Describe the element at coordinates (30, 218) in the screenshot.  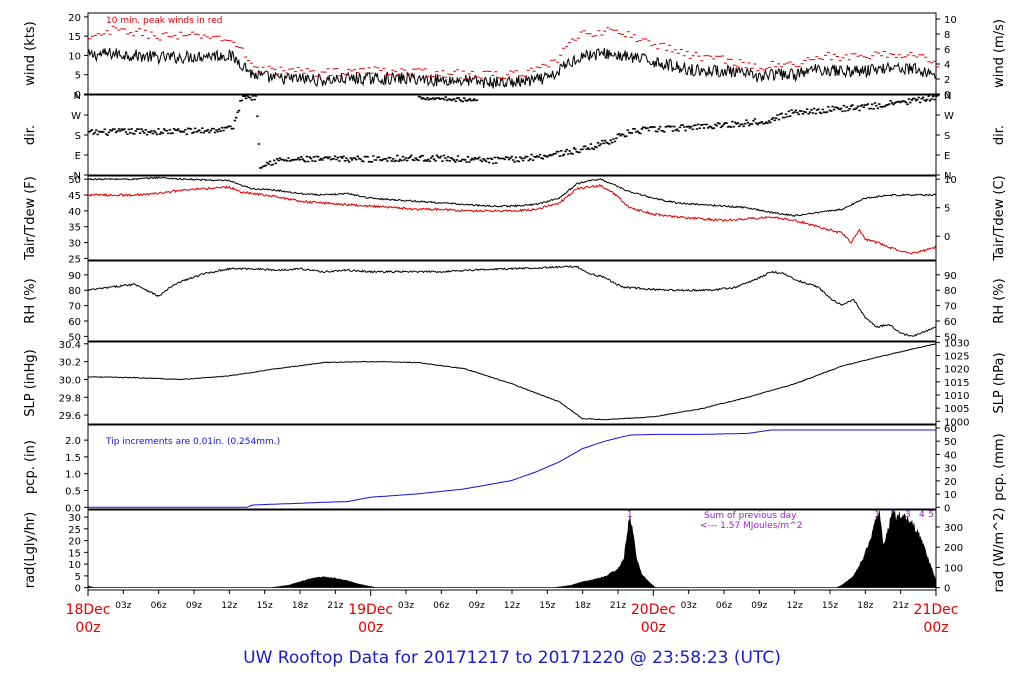
I see `temp-ylabel: Tair/Tdew (F)` at that location.